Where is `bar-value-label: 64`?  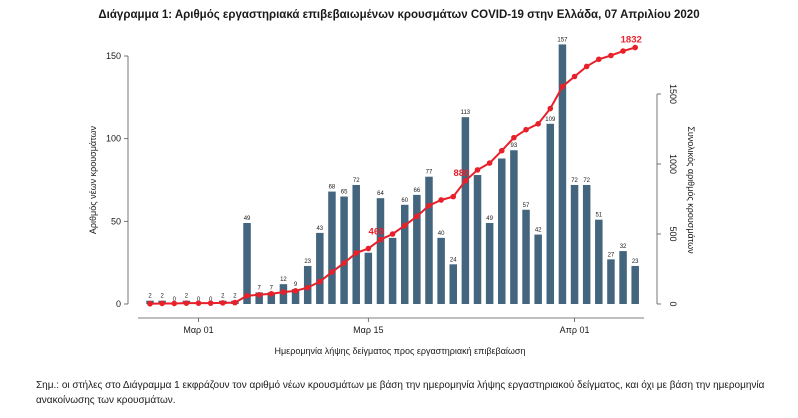
bar-value-label: 64 is located at coordinates (380, 194).